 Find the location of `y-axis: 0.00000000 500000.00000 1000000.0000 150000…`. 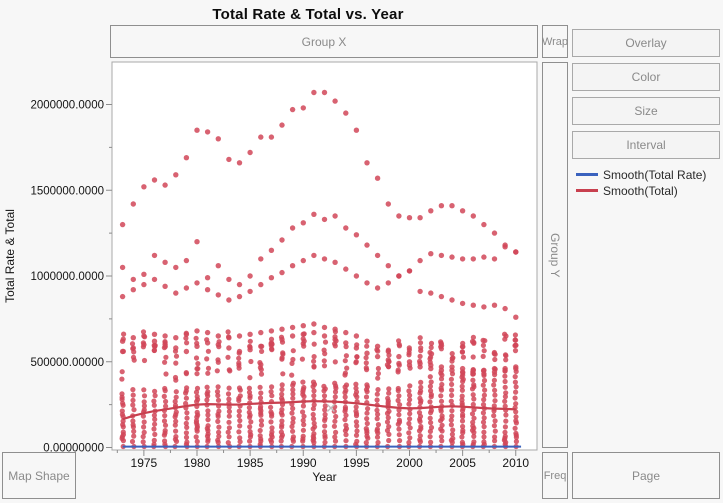

y-axis: 0.00000000 500000.00000 1000000.0000 150000… is located at coordinates (57, 277).